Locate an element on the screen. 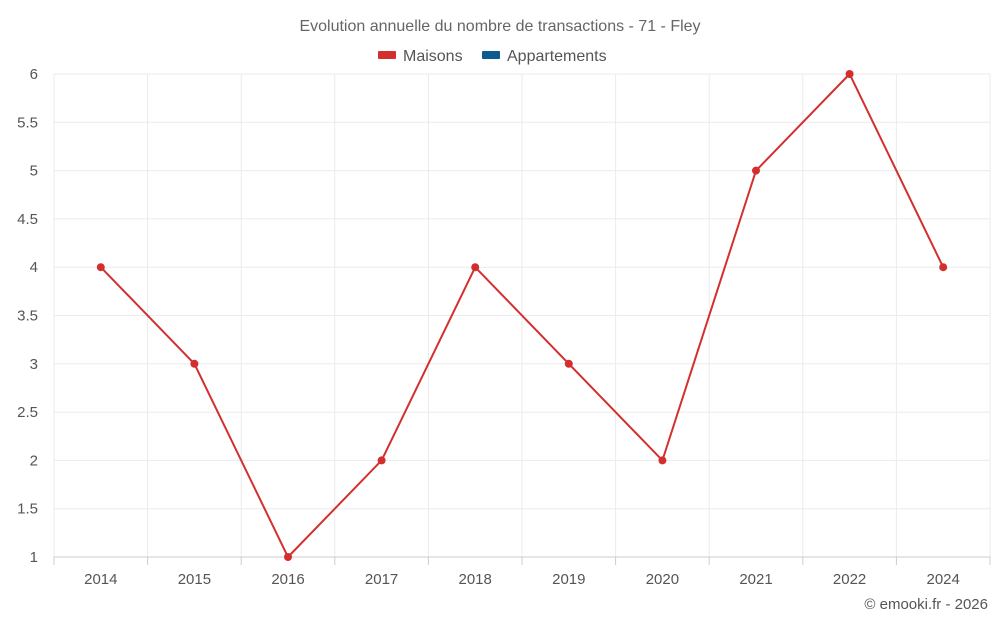  legend-item-appartements: Appartements is located at coordinates (544, 56).